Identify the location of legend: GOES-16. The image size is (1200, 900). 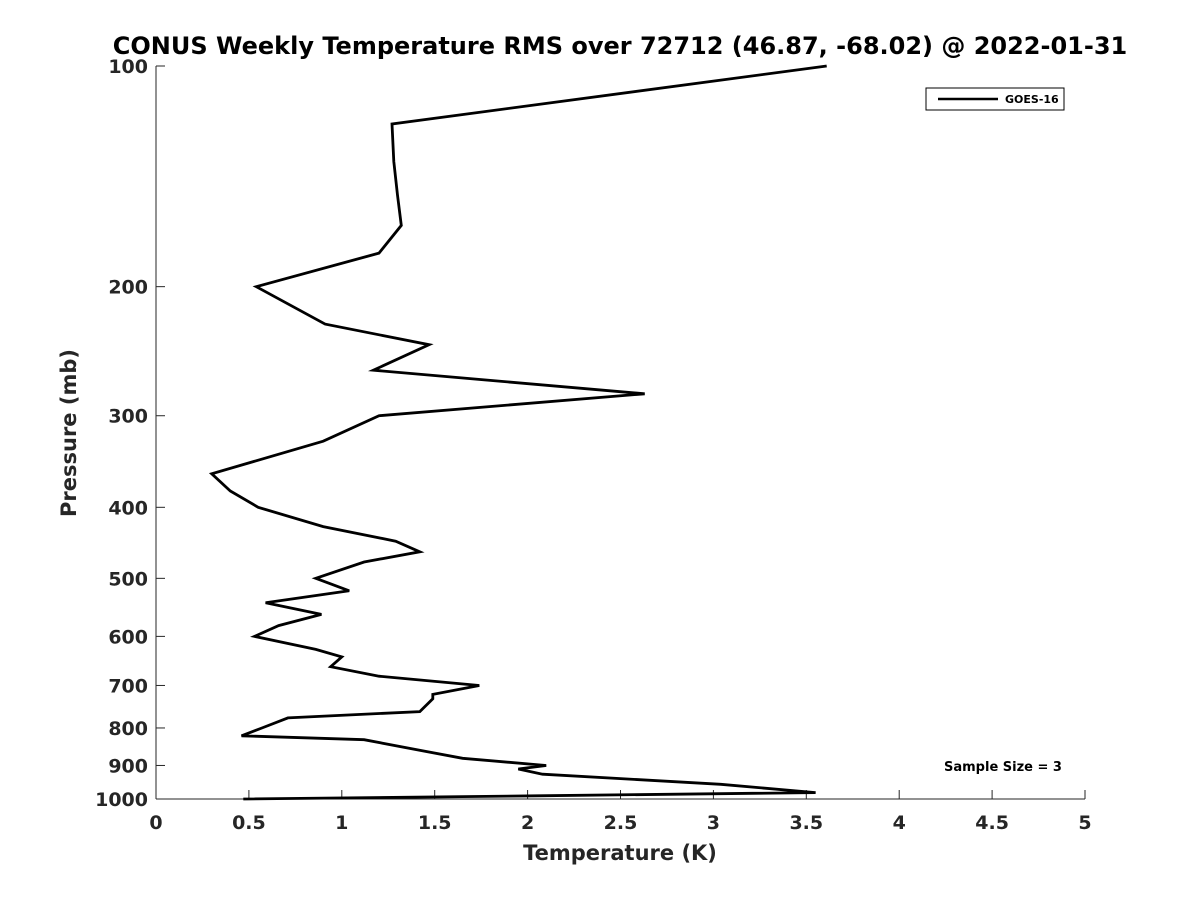
(995, 99).